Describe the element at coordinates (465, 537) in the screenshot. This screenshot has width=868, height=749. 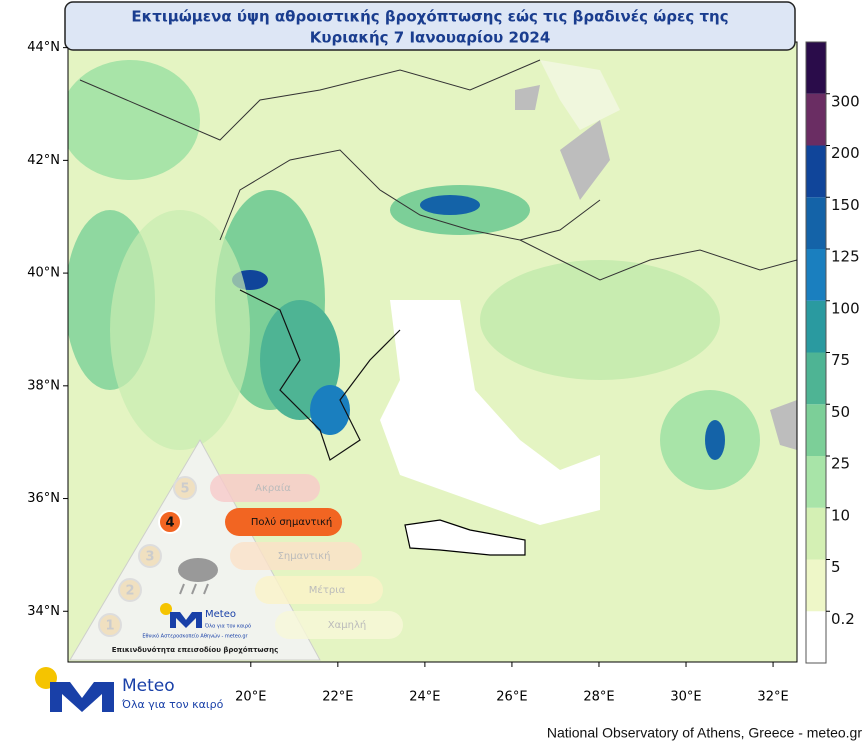
I see `island-outline` at that location.